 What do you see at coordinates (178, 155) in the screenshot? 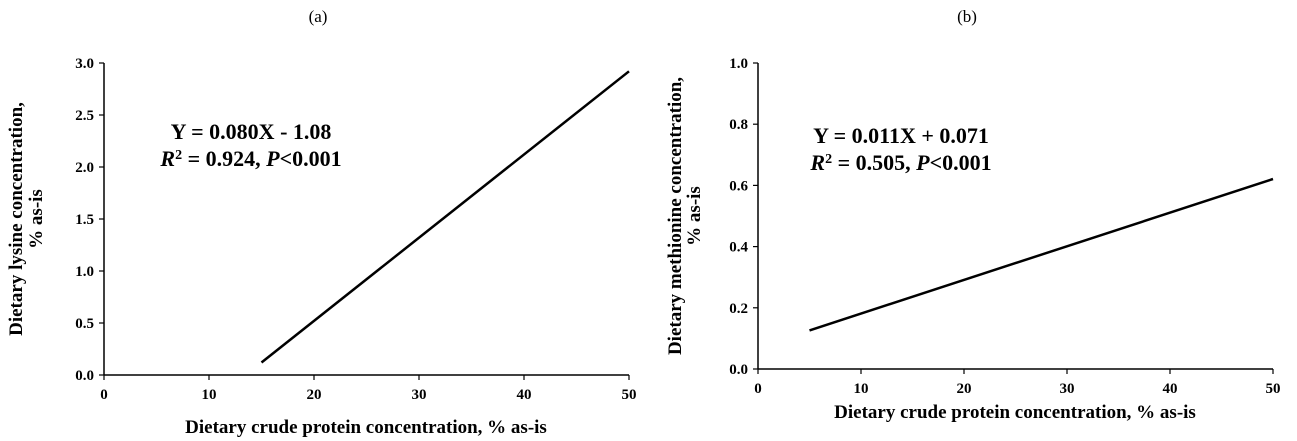
I see `r-sup-a: 2` at bounding box center [178, 155].